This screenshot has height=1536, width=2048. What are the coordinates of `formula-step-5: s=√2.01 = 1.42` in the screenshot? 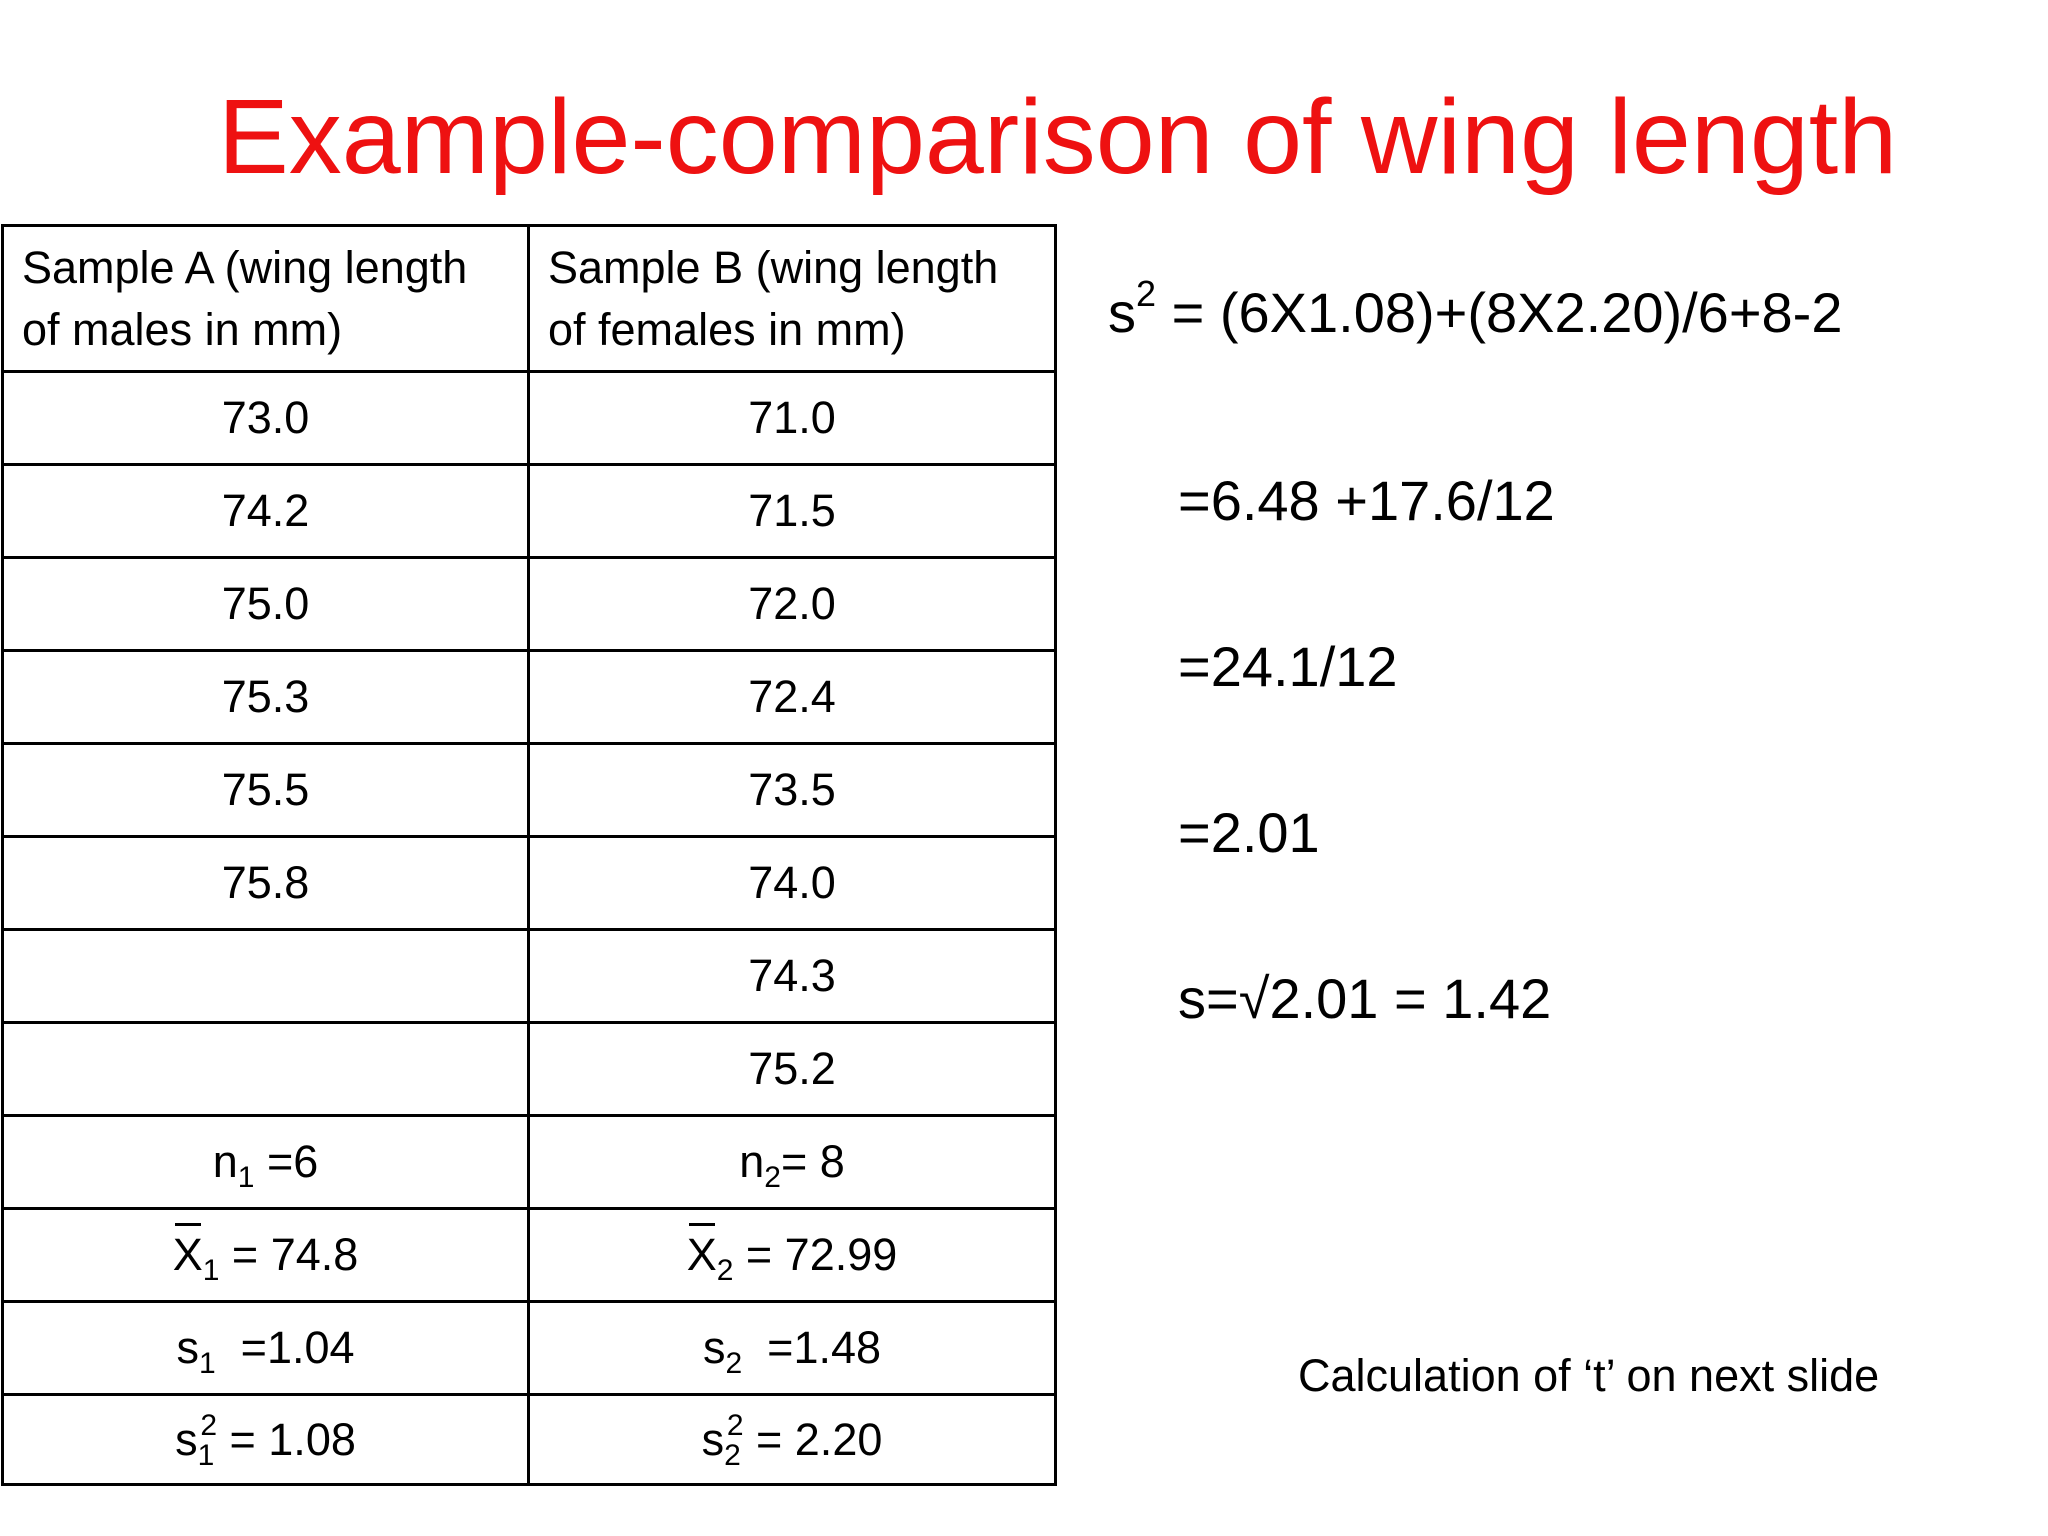 It's located at (1365, 998).